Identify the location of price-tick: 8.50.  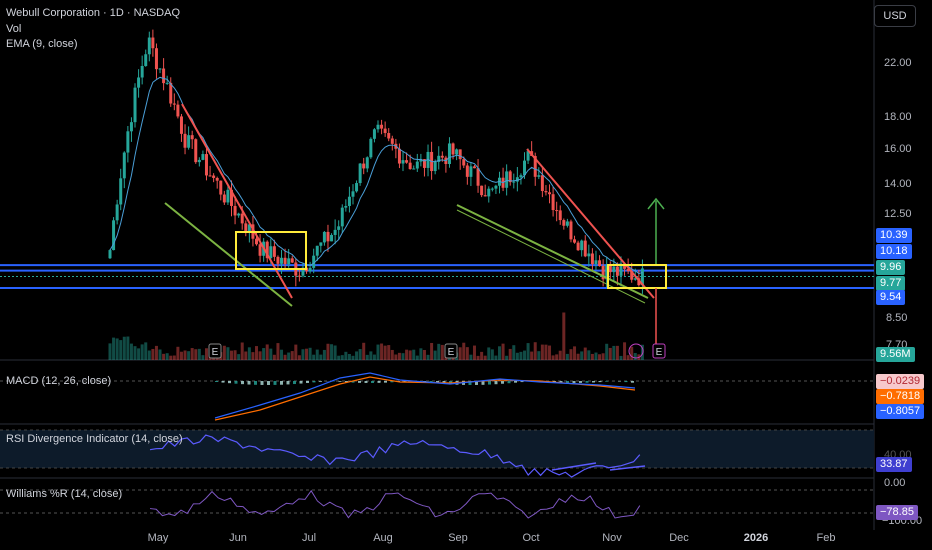
(897, 318).